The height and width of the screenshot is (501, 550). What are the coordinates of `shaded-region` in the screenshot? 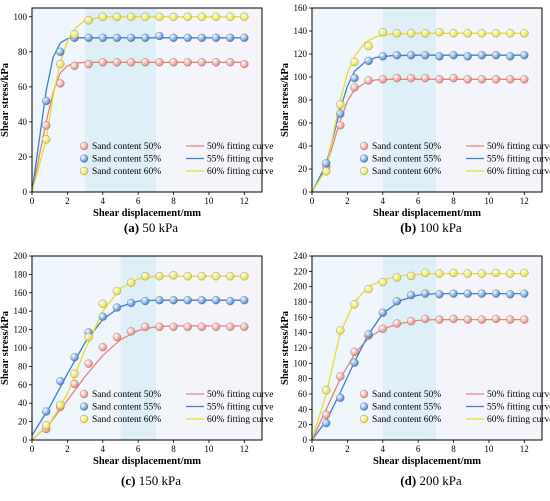 It's located at (138, 348).